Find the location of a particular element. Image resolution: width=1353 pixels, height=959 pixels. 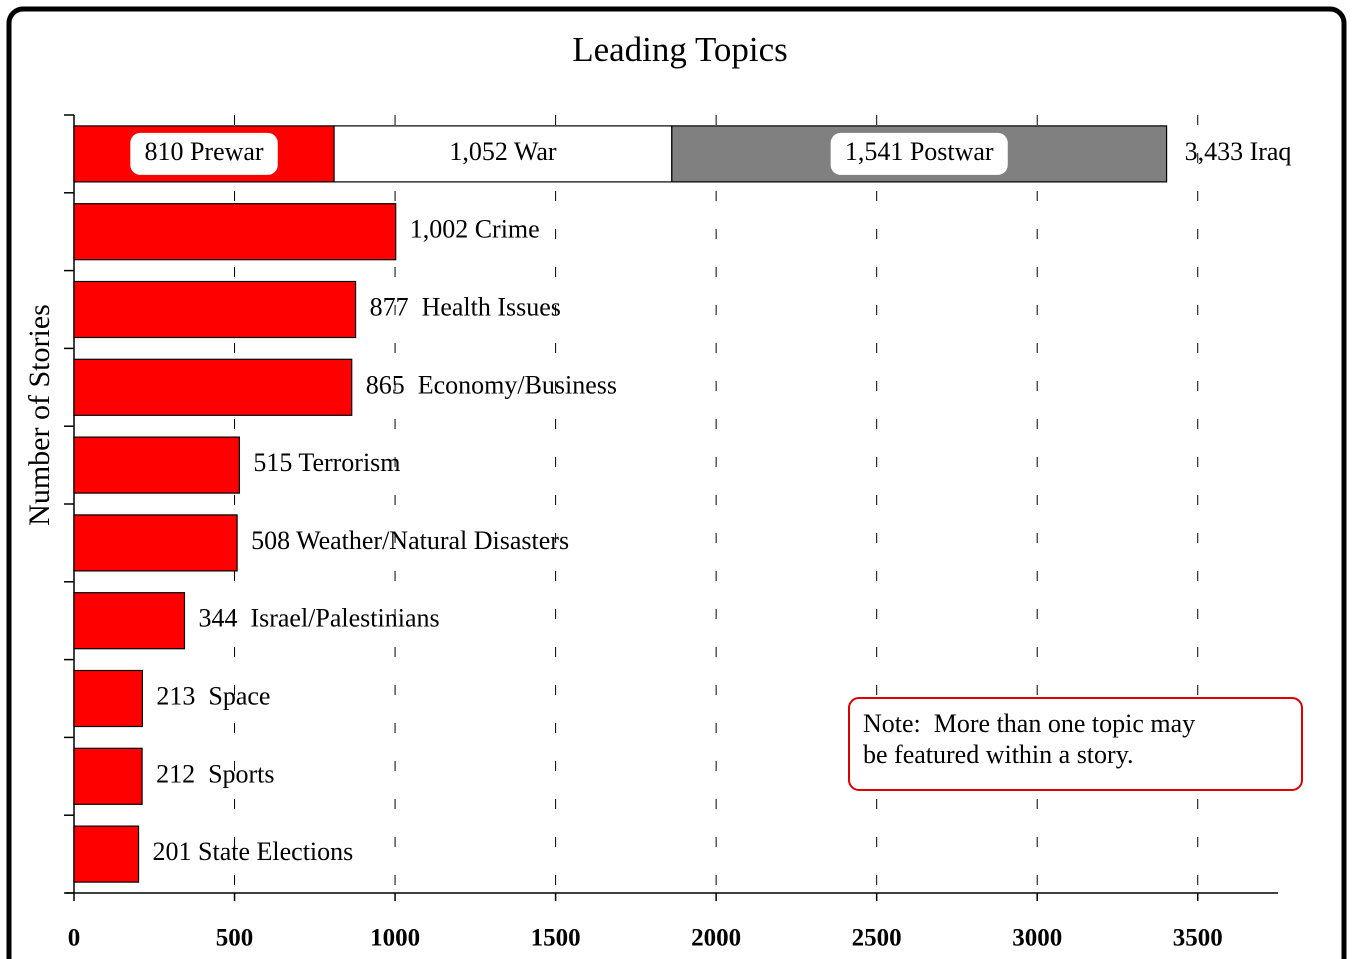

value-label: 508 Weather/Natural Disasters is located at coordinates (410, 540).